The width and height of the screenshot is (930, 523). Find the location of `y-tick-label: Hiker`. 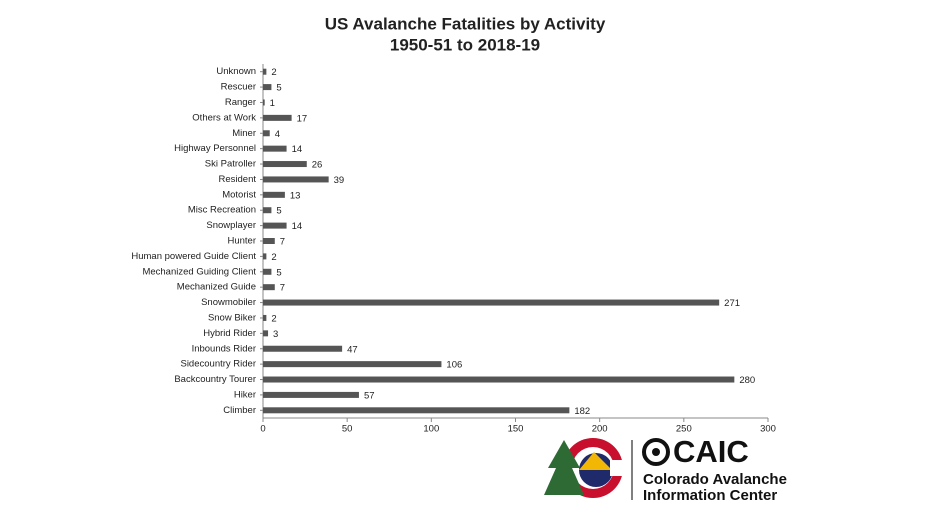

y-tick-label: Hiker is located at coordinates (245, 394).